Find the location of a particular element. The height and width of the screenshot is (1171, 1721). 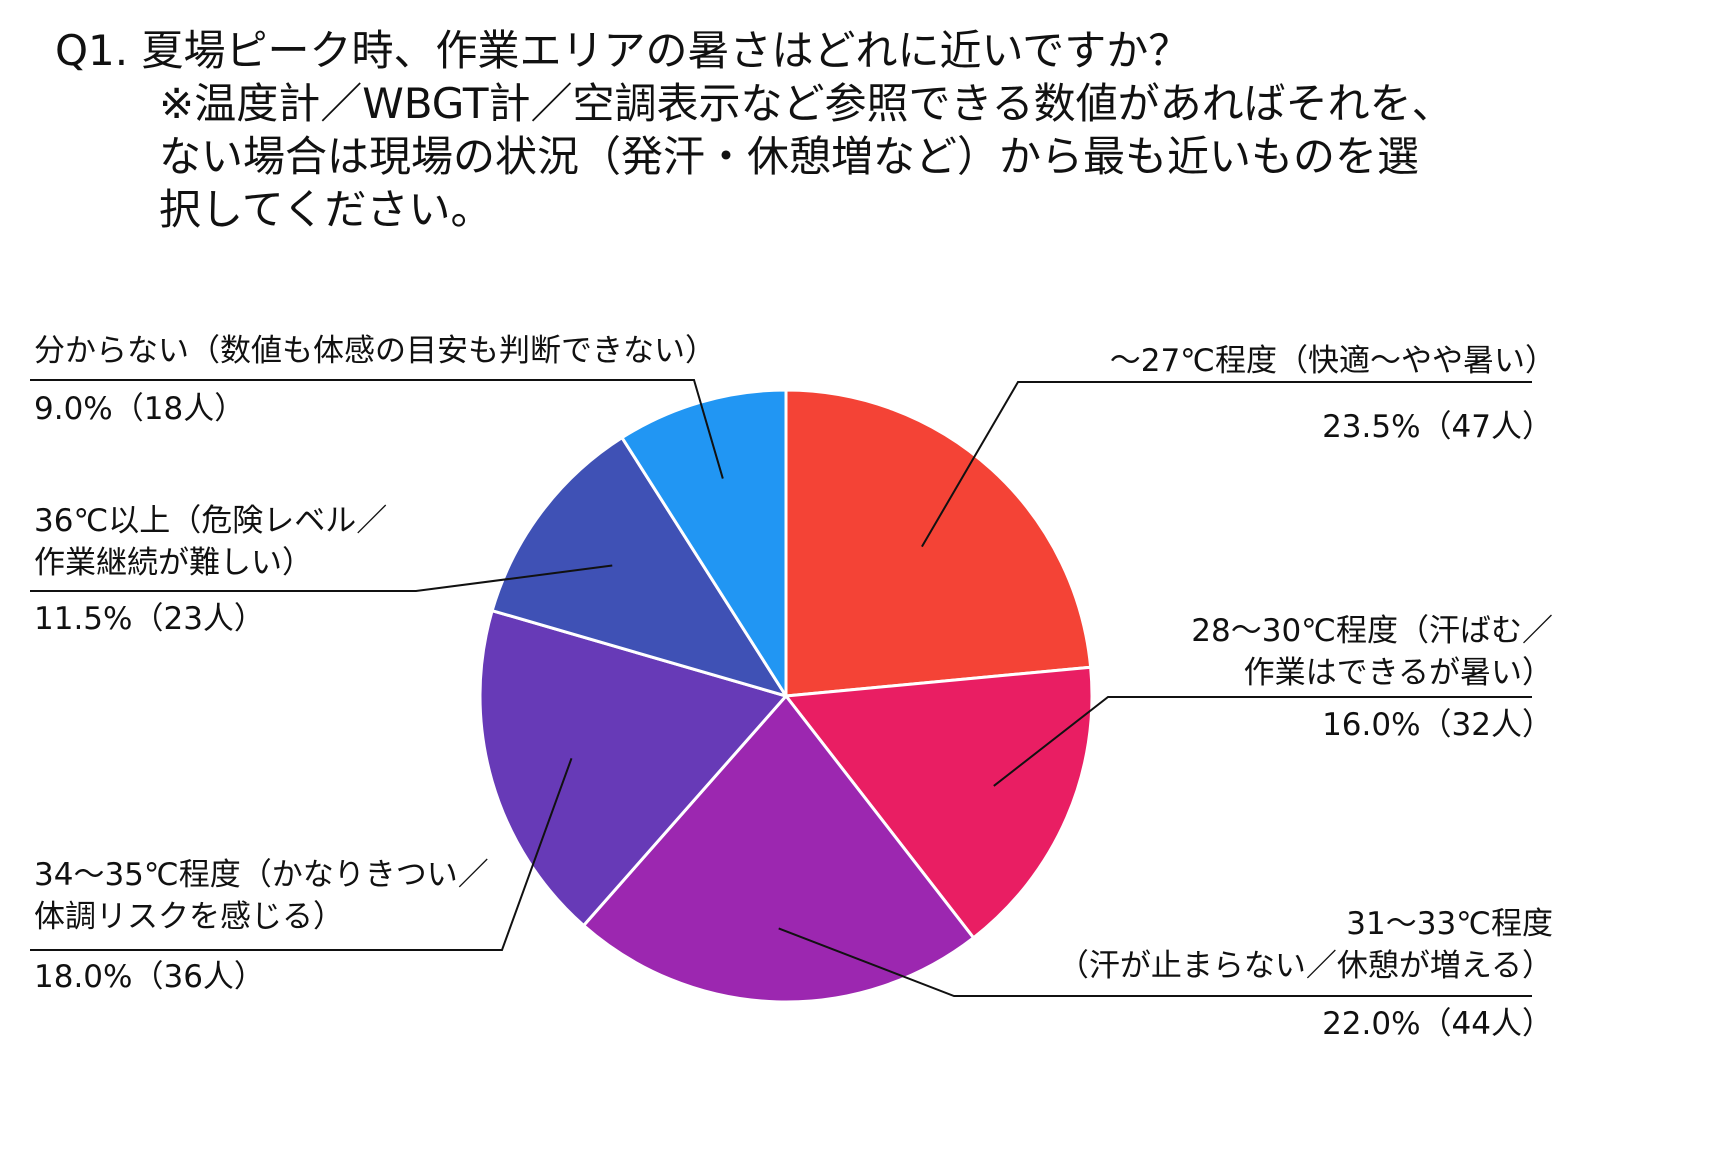

slice-5-category-line-1: 分からない（数値も体感の目安も判断できない） is located at coordinates (375, 351).